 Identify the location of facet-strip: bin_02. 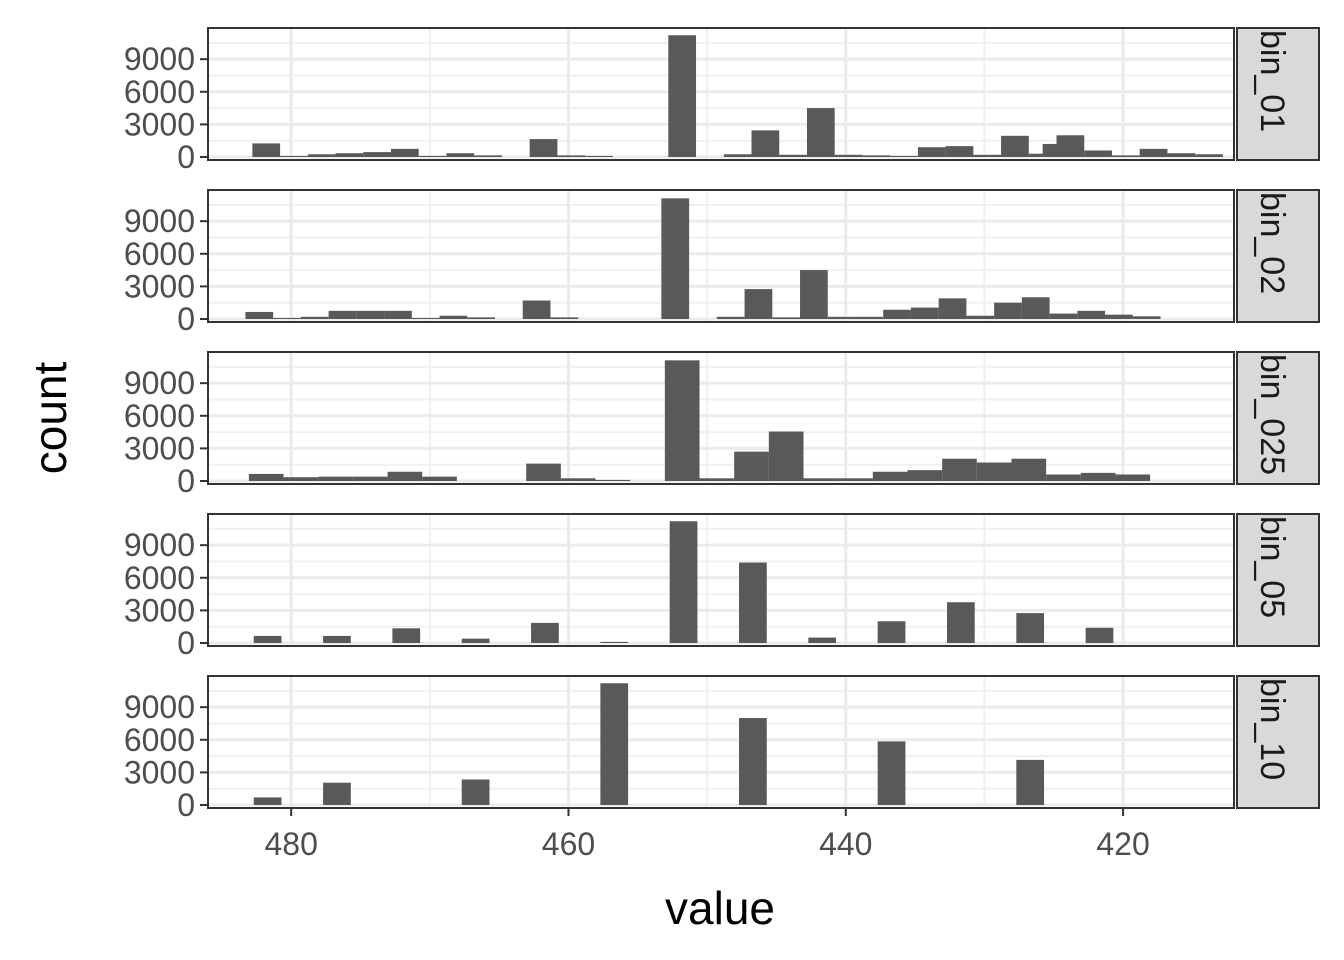
(1278, 256).